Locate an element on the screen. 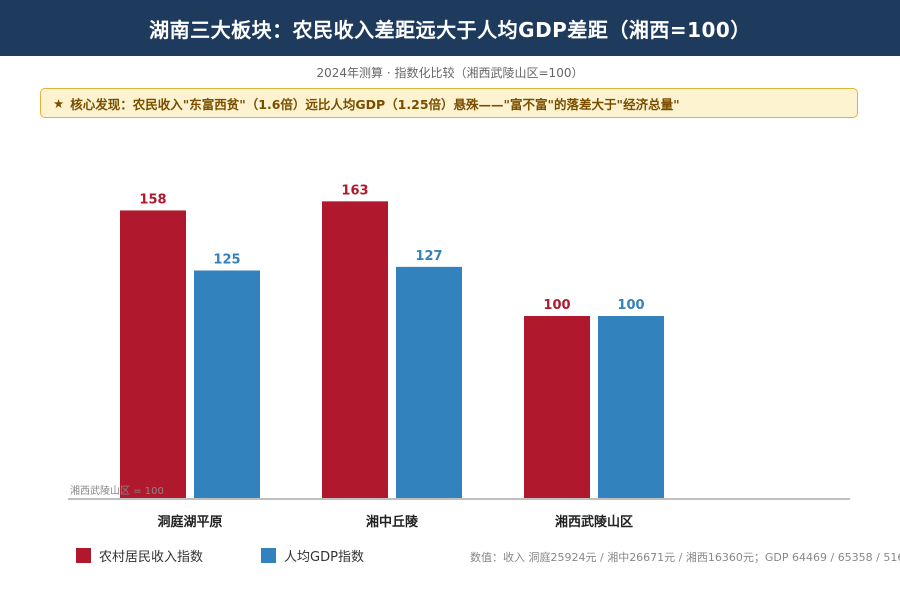  legend-swatch-gdp is located at coordinates (269, 555).